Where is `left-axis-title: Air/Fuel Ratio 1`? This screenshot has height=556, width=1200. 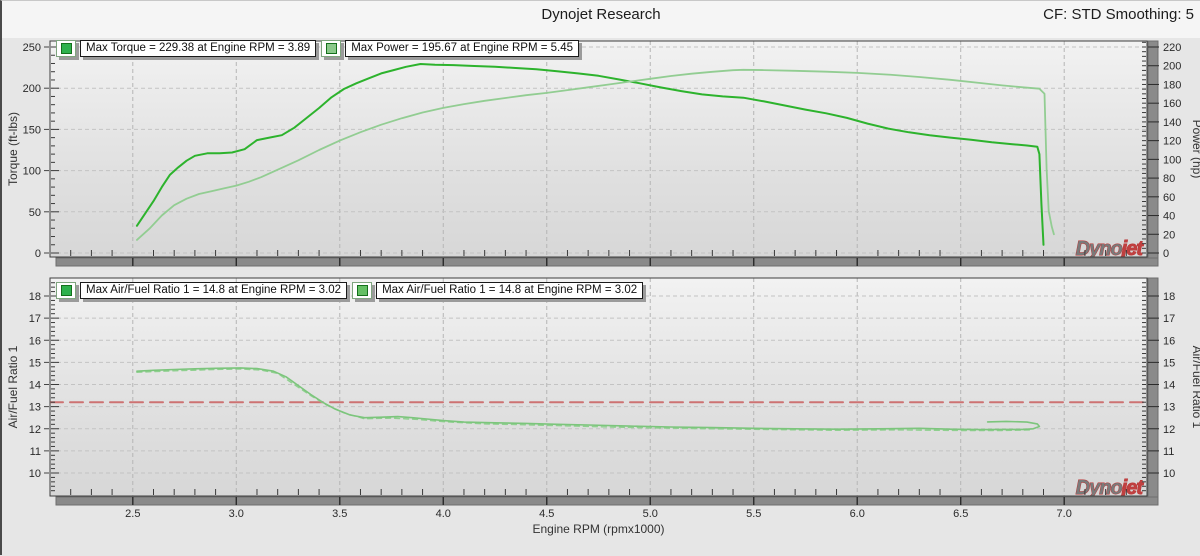 left-axis-title: Air/Fuel Ratio 1 is located at coordinates (13, 386).